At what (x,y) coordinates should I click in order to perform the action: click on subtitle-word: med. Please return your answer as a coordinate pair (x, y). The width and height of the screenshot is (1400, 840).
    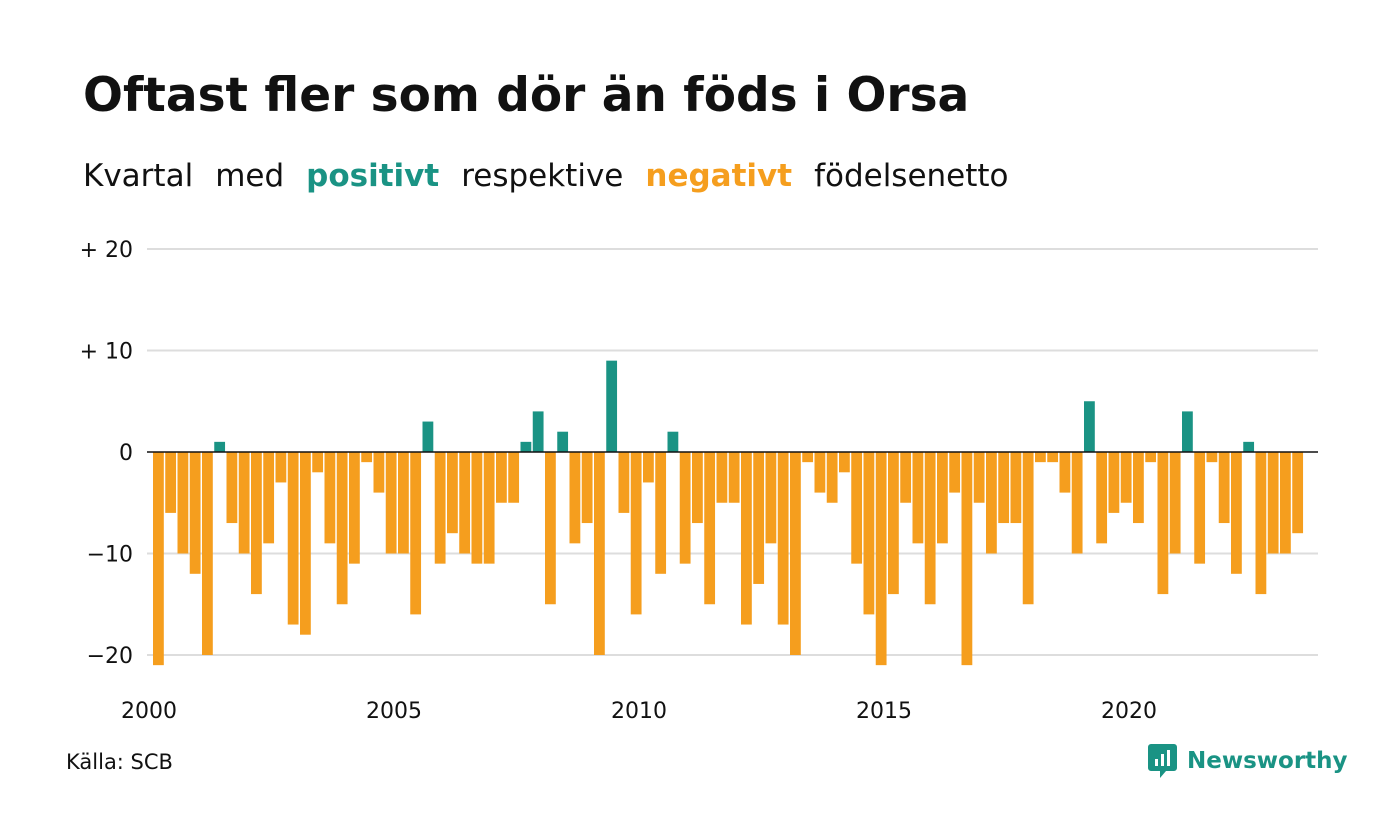
    Looking at the image, I should click on (250, 176).